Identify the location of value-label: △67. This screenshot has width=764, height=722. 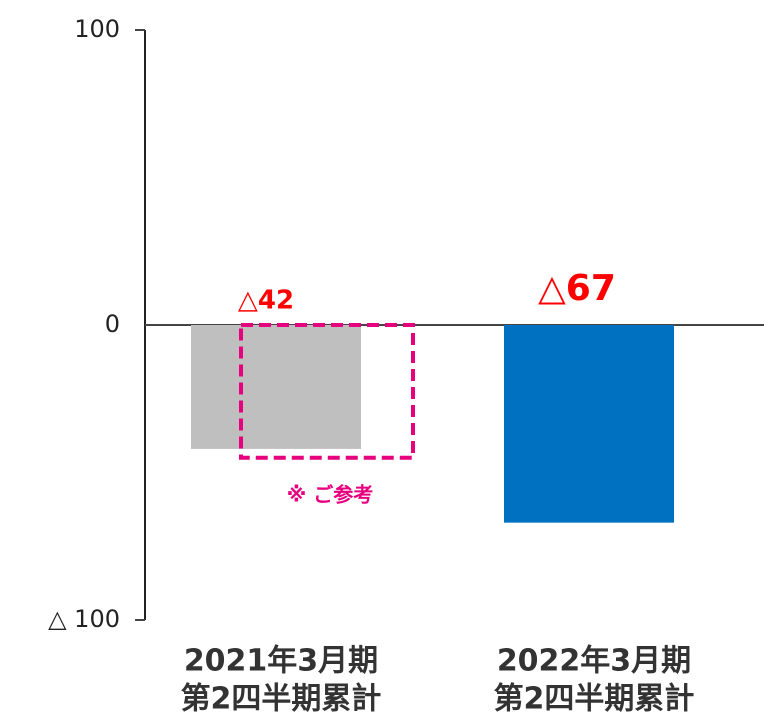
(577, 288).